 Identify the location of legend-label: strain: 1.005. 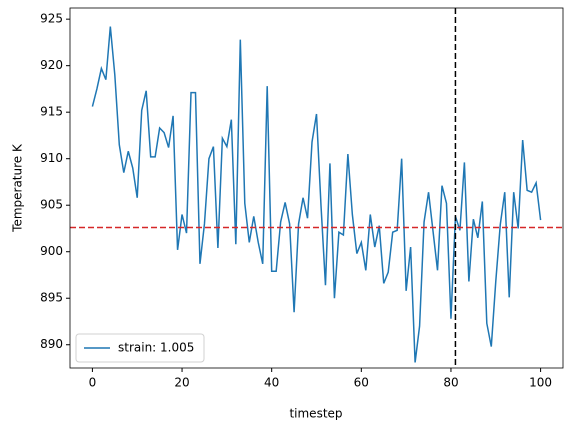
(156, 348).